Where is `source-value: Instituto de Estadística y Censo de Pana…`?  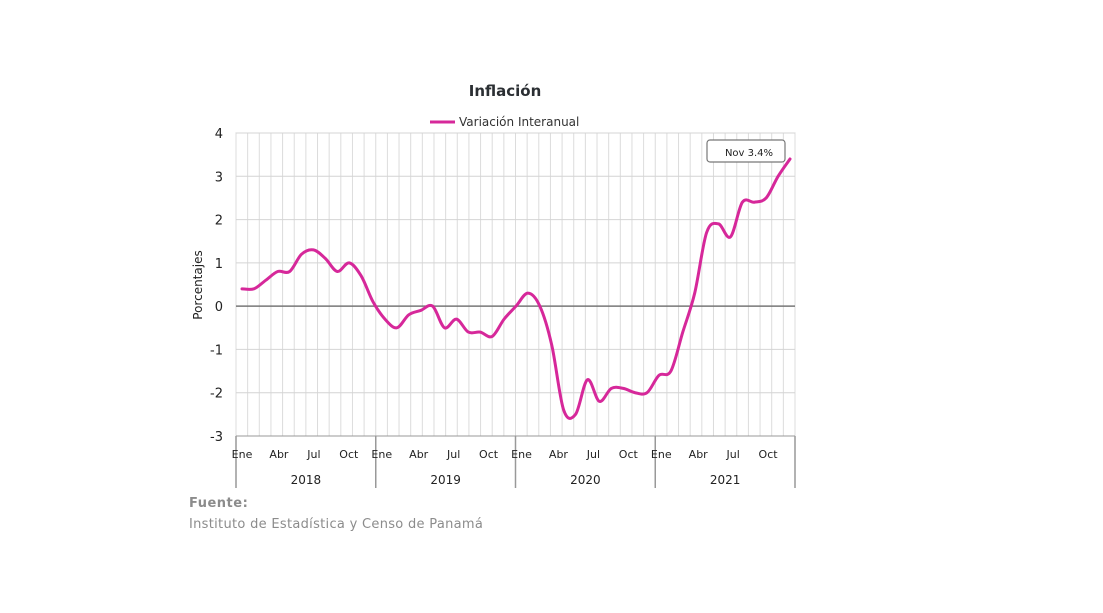
source-value: Instituto de Estadística y Censo de Pana… is located at coordinates (336, 524).